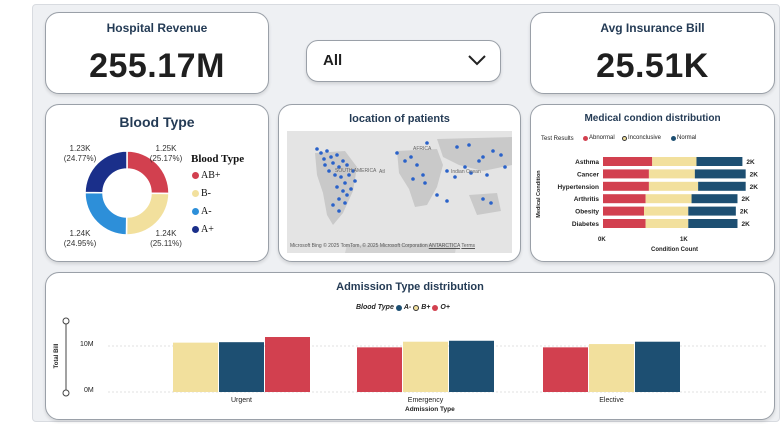  What do you see at coordinates (403, 61) in the screenshot?
I see `blood-type-slicer: All` at bounding box center [403, 61].